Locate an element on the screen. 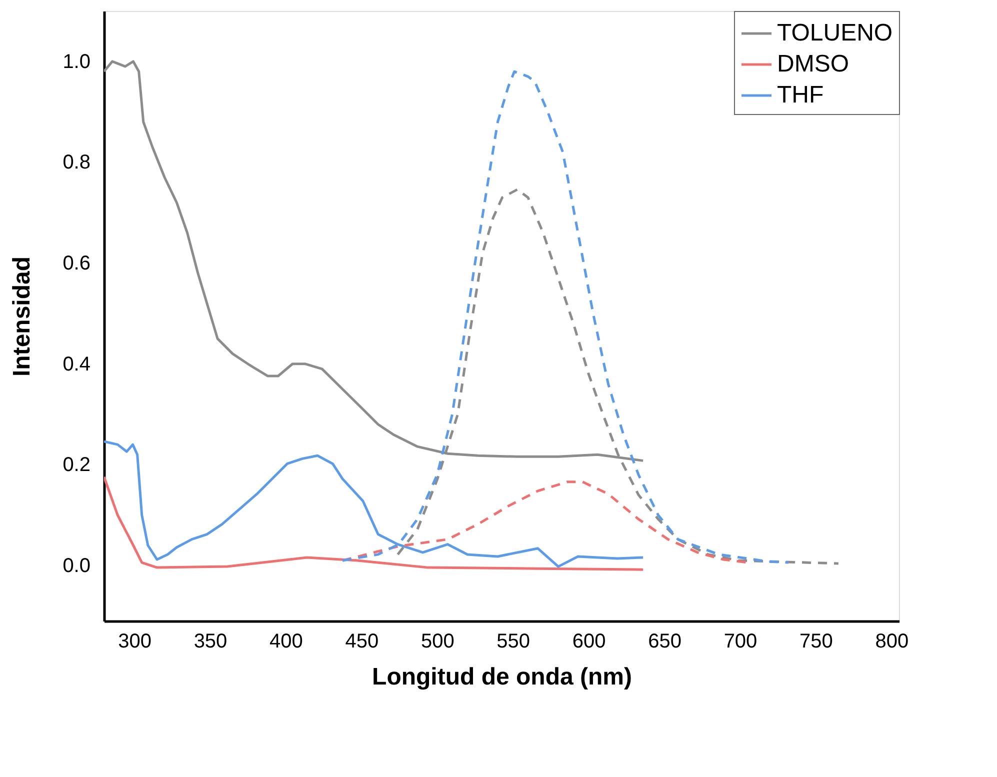 This screenshot has height=777, width=997. y-tick-label: 0.6 is located at coordinates (76, 263).